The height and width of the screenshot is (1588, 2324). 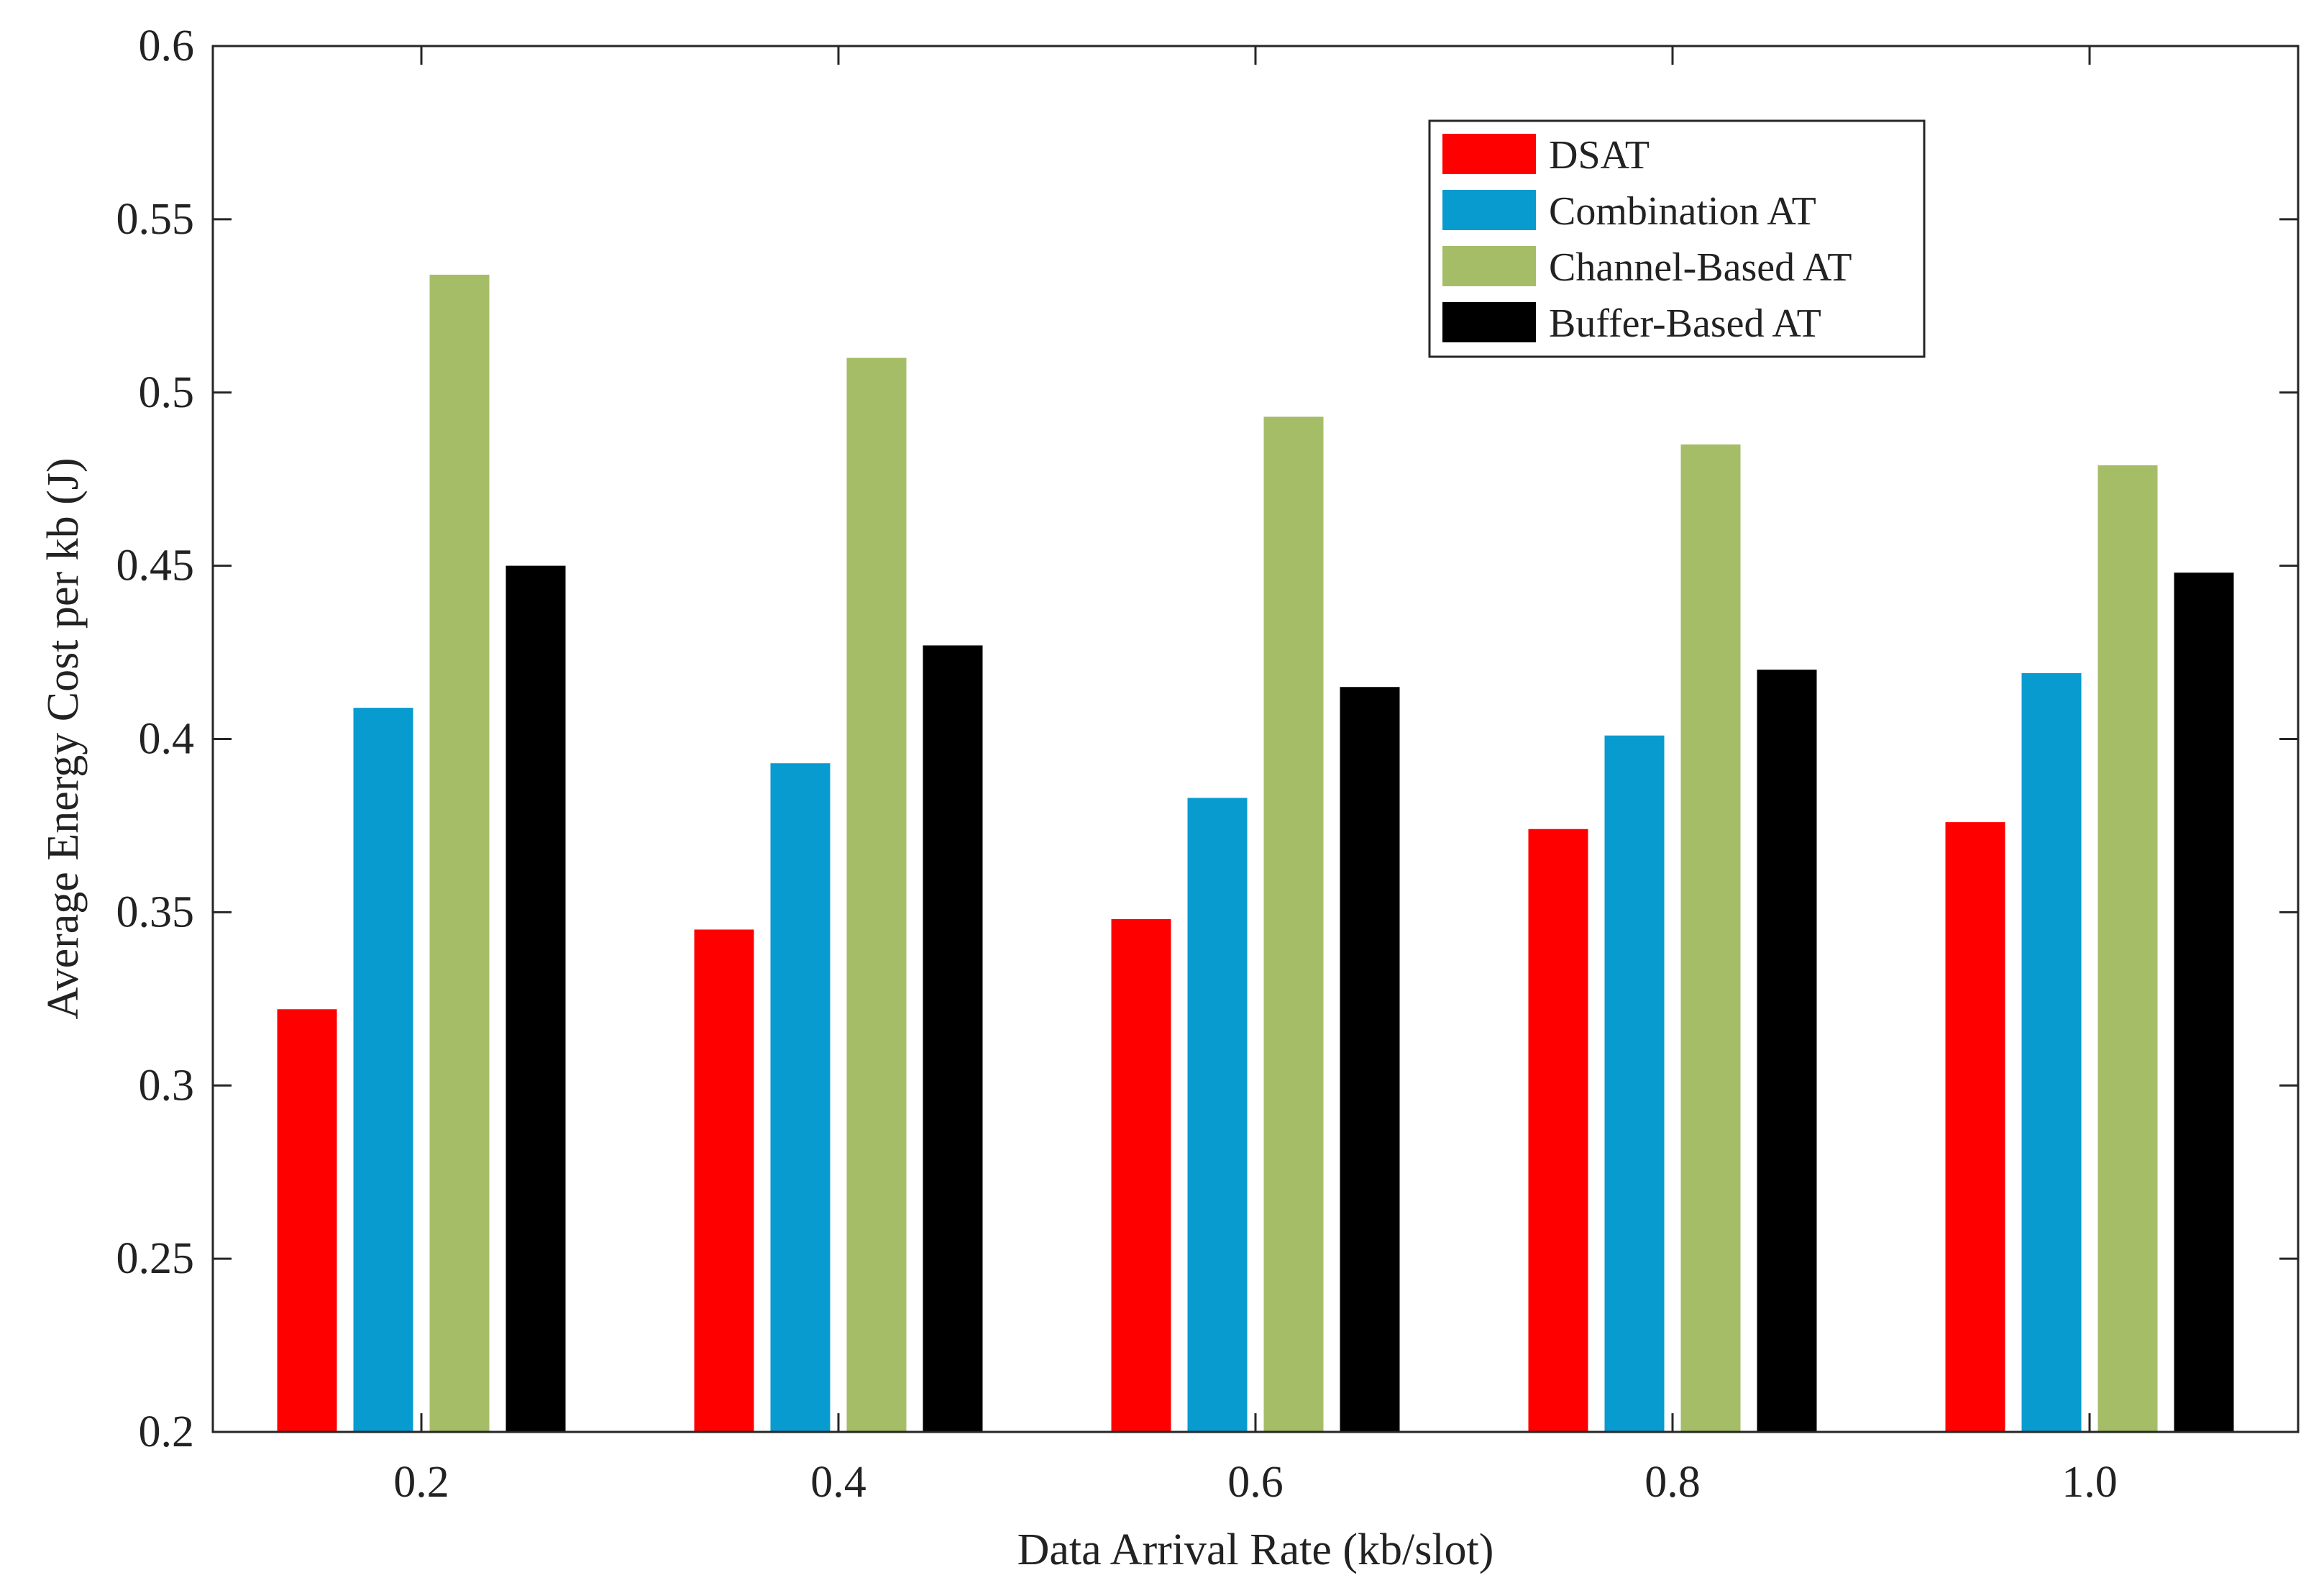 What do you see at coordinates (383, 1070) in the screenshot?
I see `bar-combination-at-0.2` at bounding box center [383, 1070].